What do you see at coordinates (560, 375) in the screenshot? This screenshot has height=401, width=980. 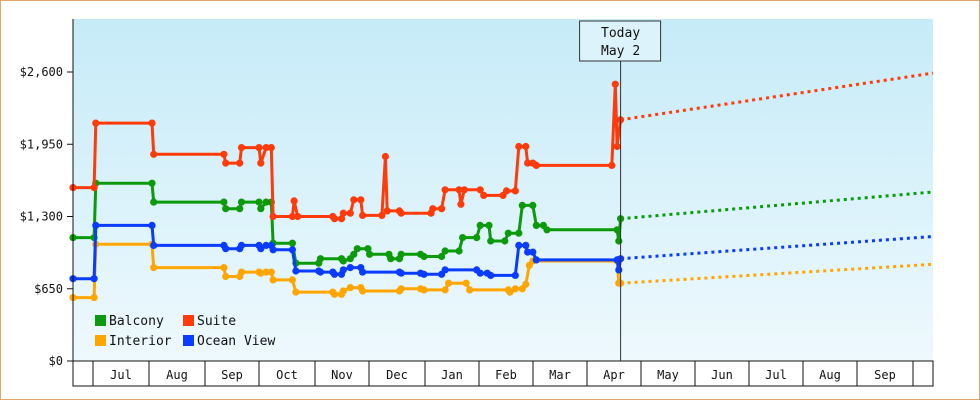 I see `x-tick-label: Mar` at bounding box center [560, 375].